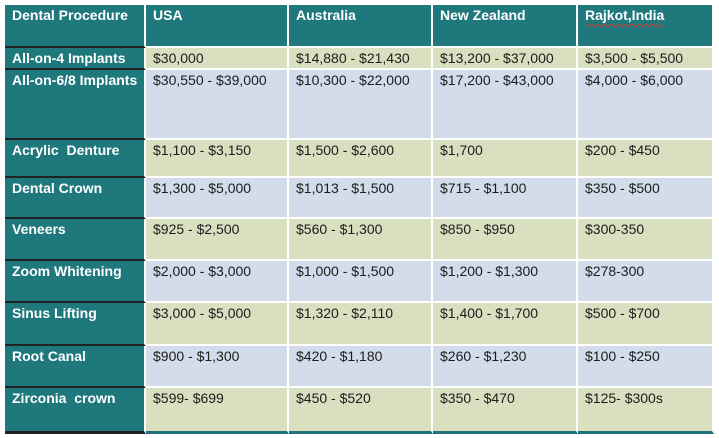 Image resolution: width=719 pixels, height=438 pixels. I want to click on price-cell: $1,013 - $1,500, so click(361, 199).